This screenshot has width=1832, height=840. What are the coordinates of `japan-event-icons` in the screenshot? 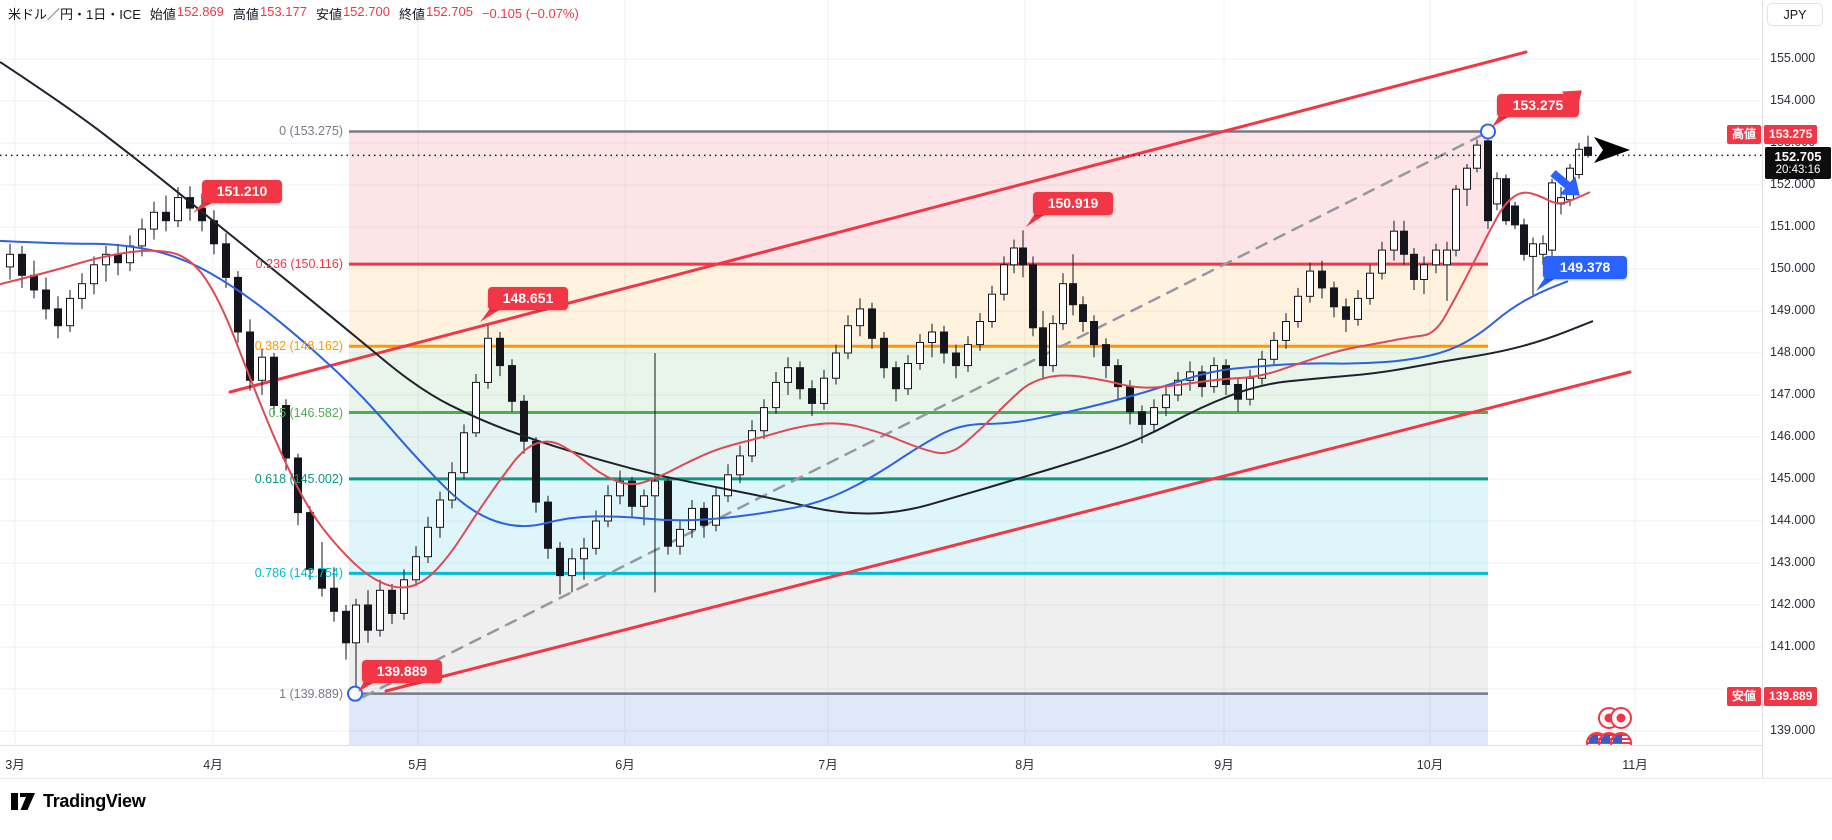 It's located at (1615, 718).